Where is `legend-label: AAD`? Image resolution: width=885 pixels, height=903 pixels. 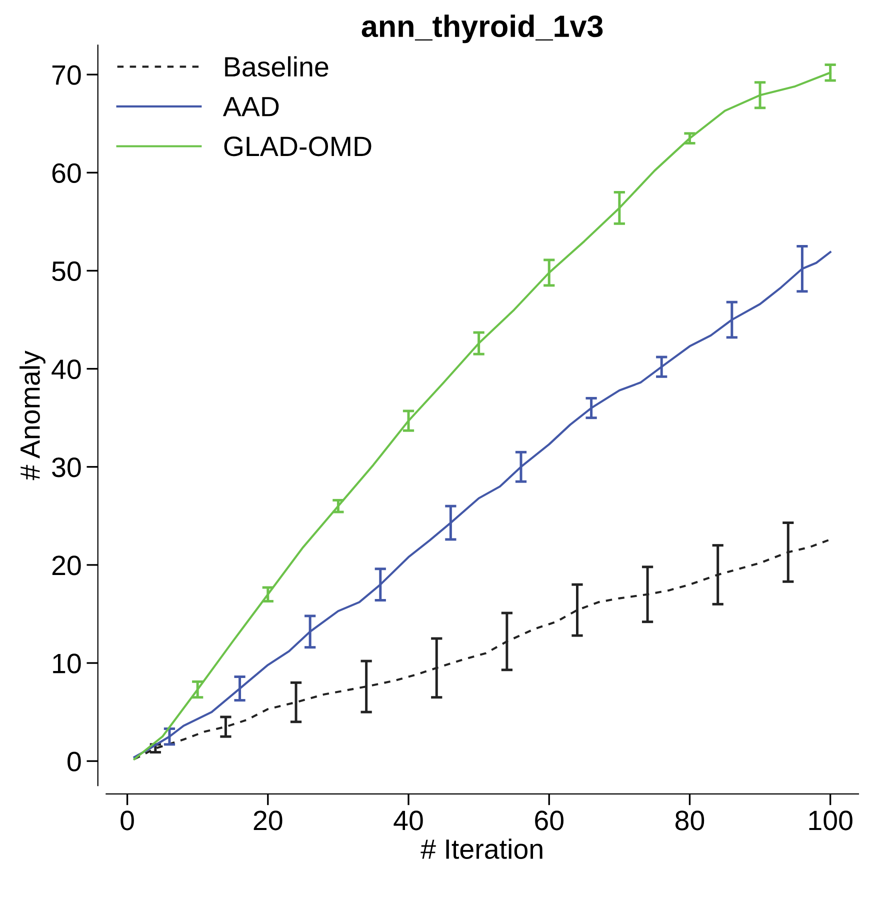 legend-label: AAD is located at coordinates (250, 106).